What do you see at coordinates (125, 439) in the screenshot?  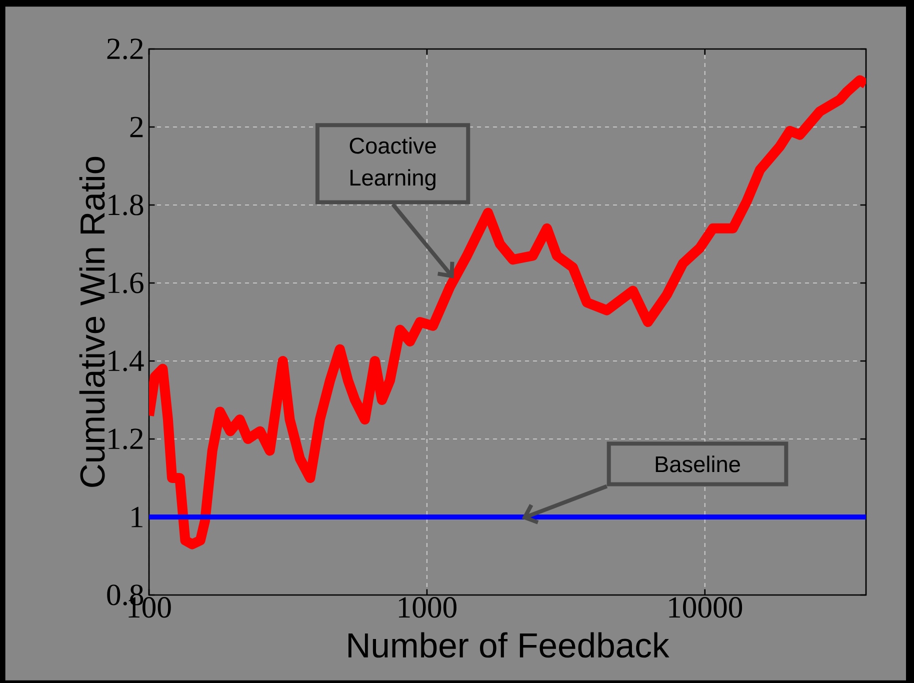 I see `y-tick-label: 1.2` at bounding box center [125, 439].